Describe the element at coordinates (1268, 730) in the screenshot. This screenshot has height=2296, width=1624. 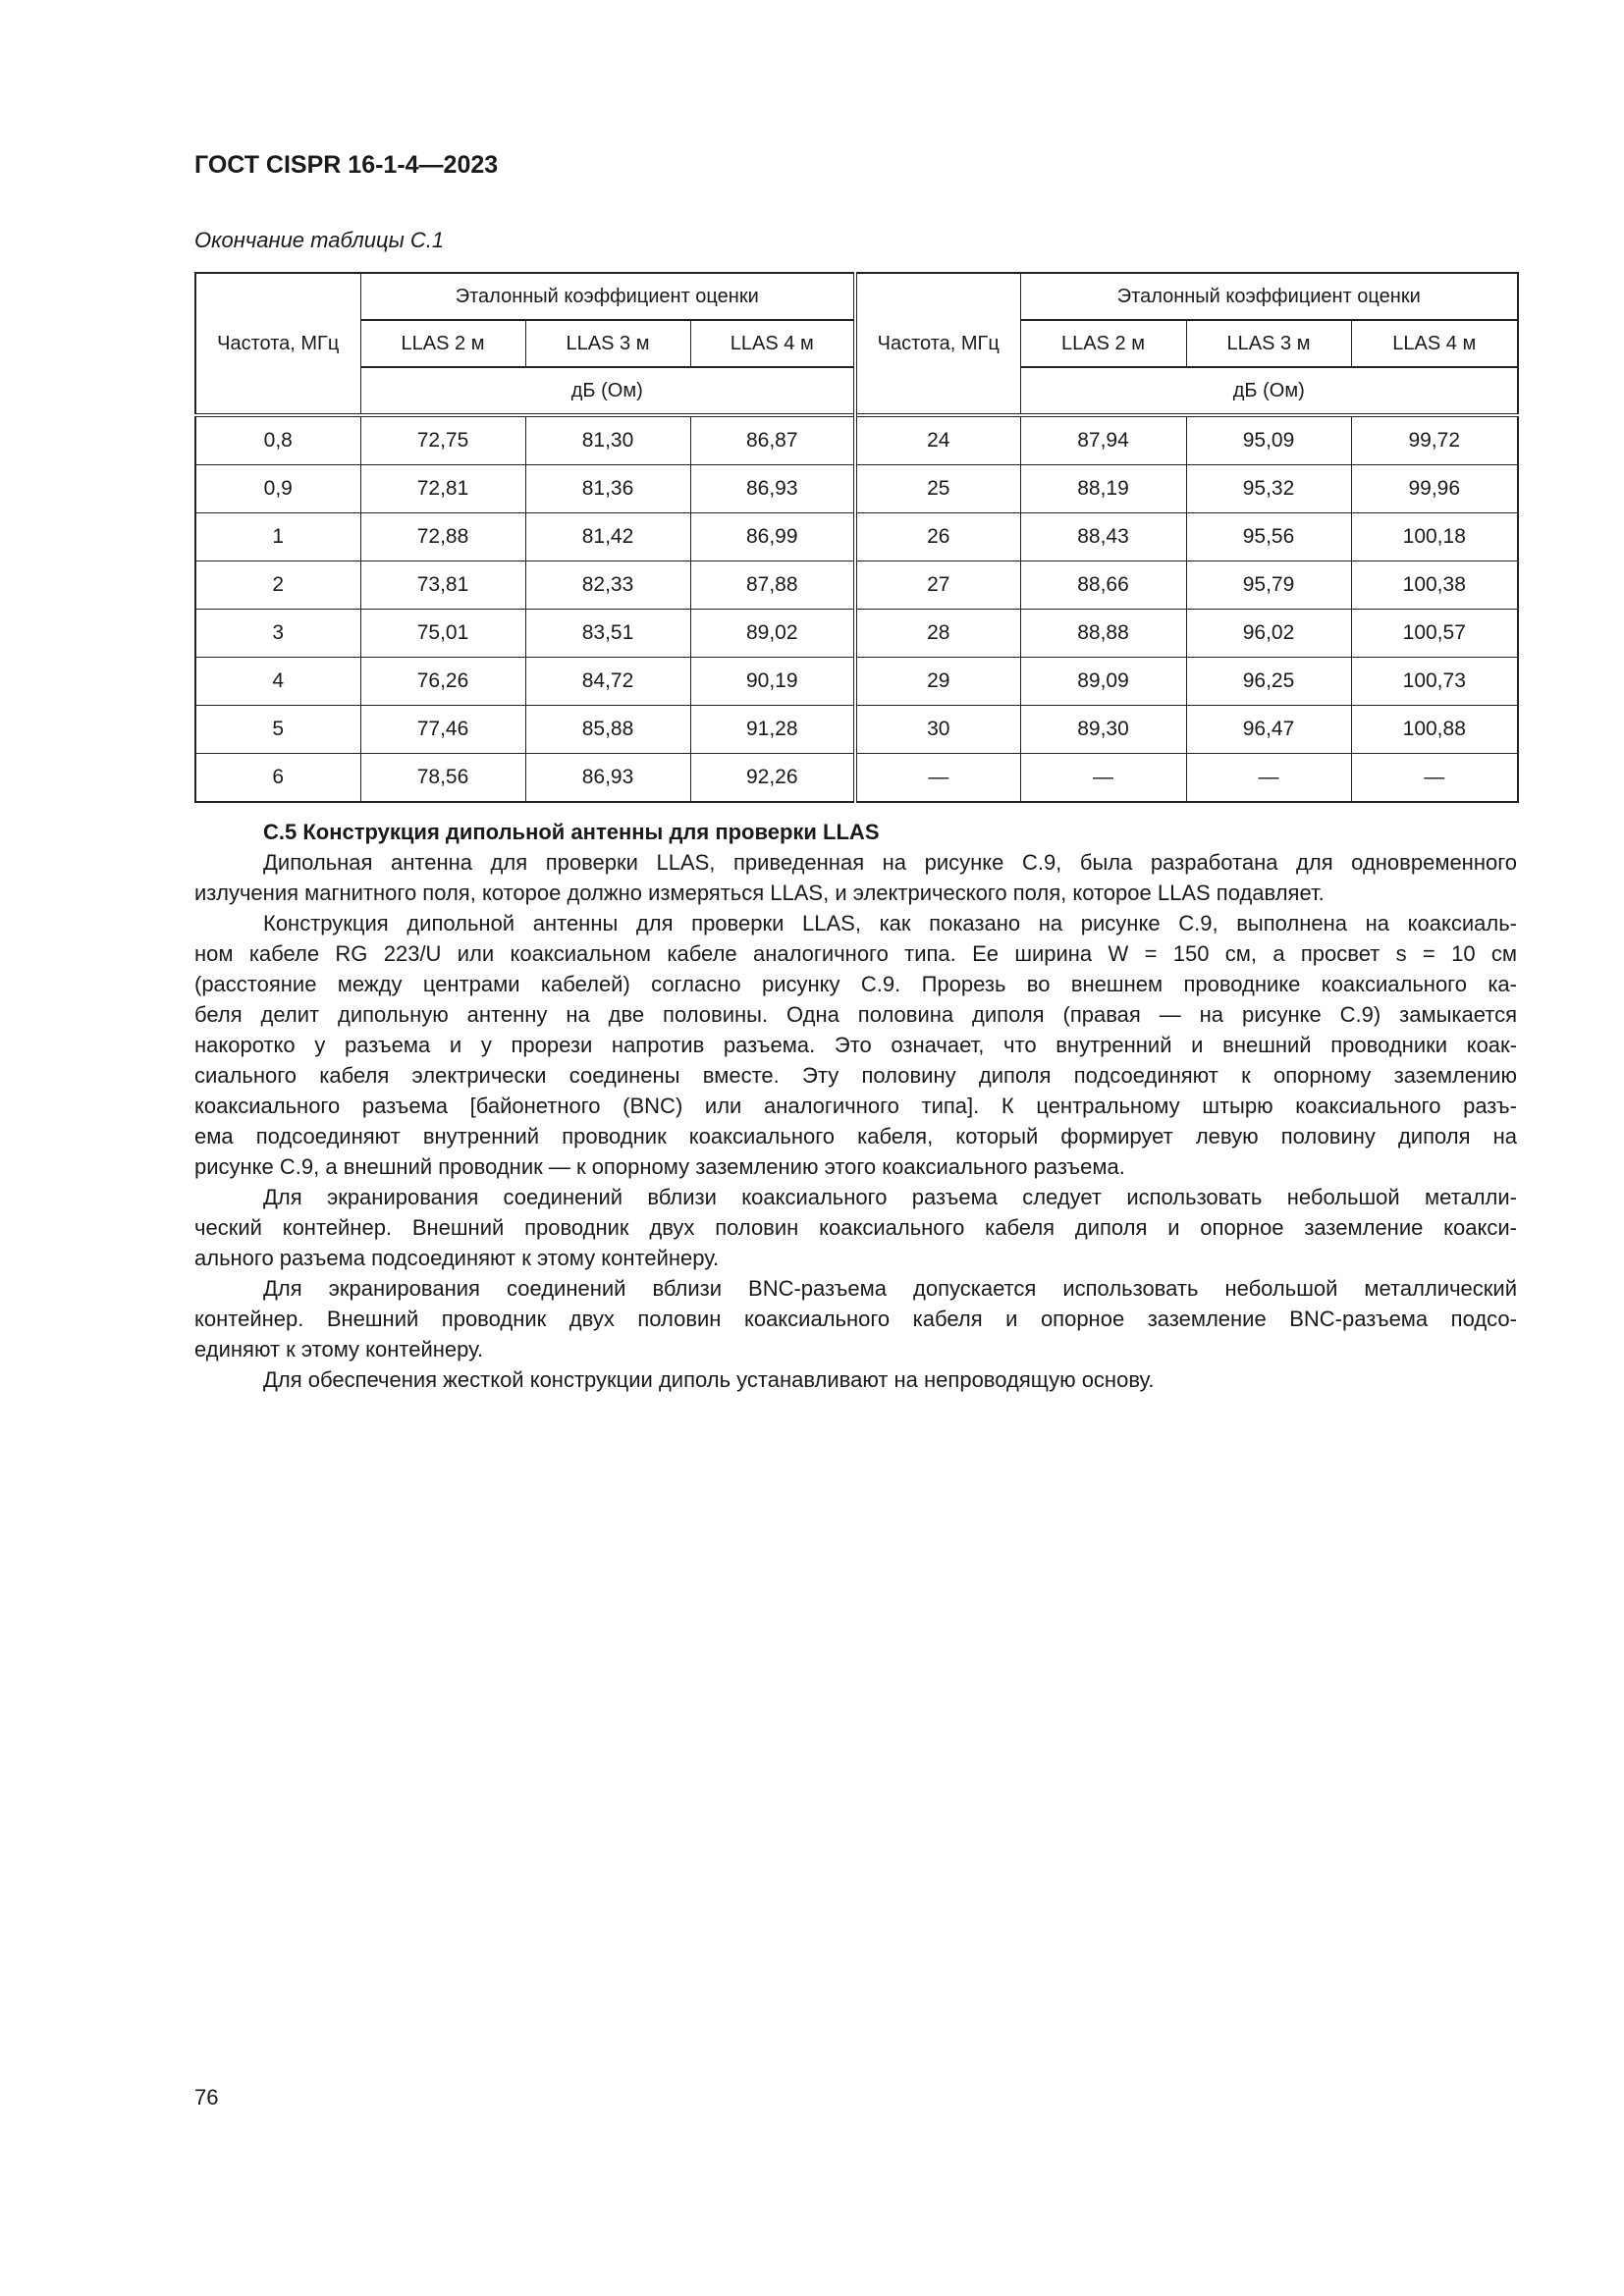
I see `value-cell: 96,47` at that location.